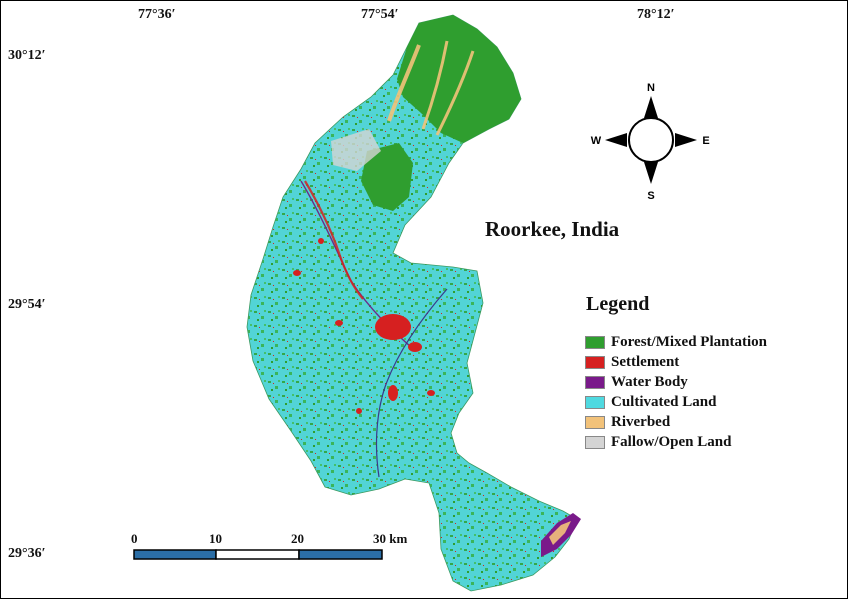 The height and width of the screenshot is (601, 850). Describe the element at coordinates (656, 14) in the screenshot. I see `longitude-label: 78°12′` at that location.